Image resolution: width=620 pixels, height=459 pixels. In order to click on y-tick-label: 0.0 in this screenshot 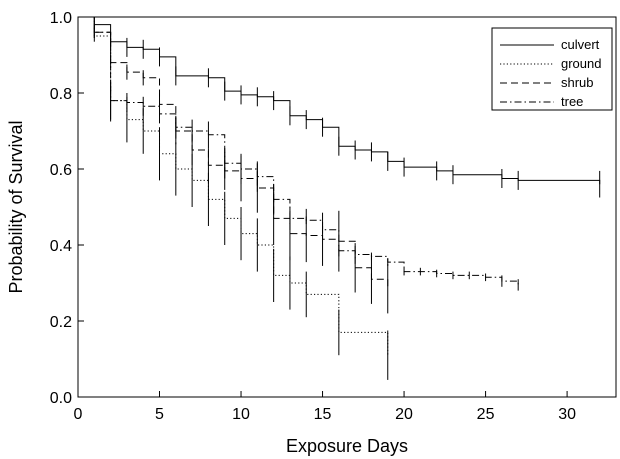, I will do `click(61, 398)`.